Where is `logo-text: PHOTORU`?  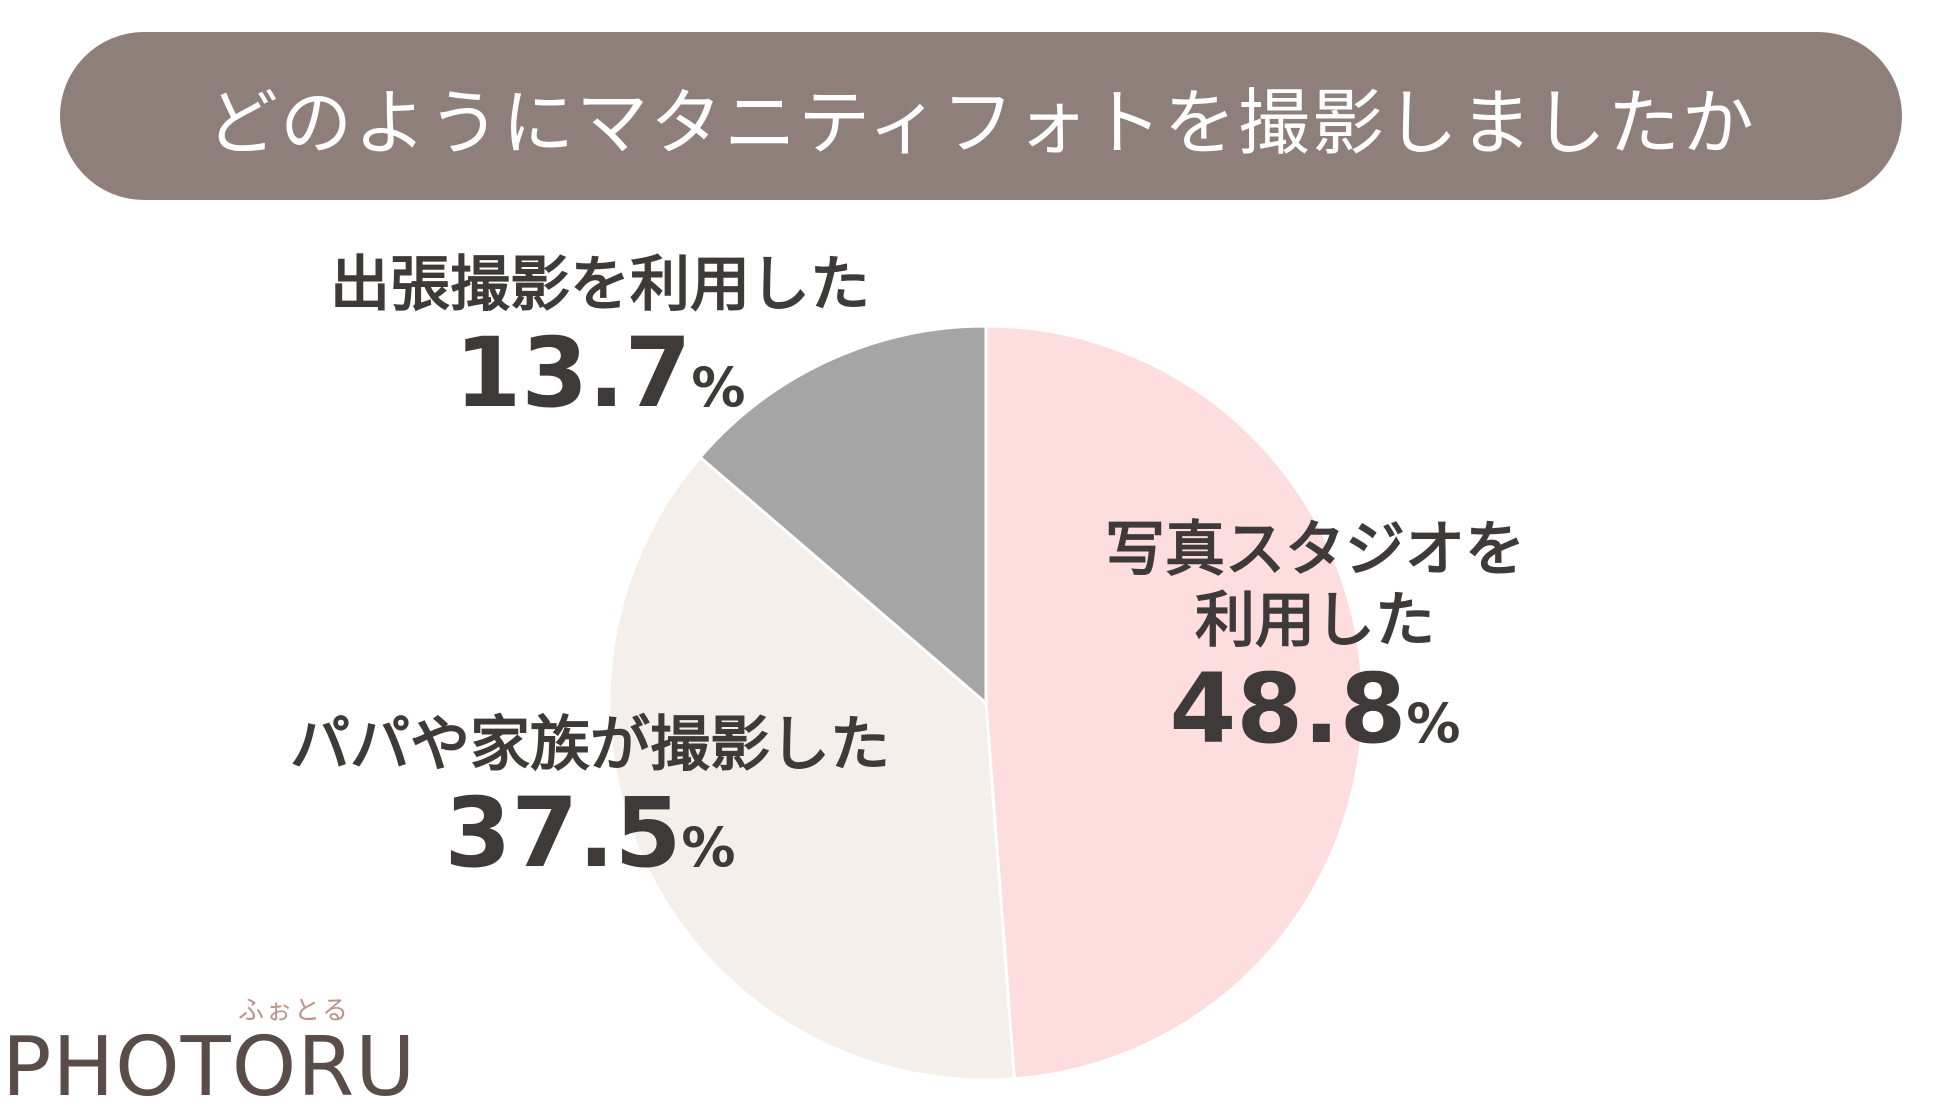 logo-text: PHOTORU is located at coordinates (209, 1067).